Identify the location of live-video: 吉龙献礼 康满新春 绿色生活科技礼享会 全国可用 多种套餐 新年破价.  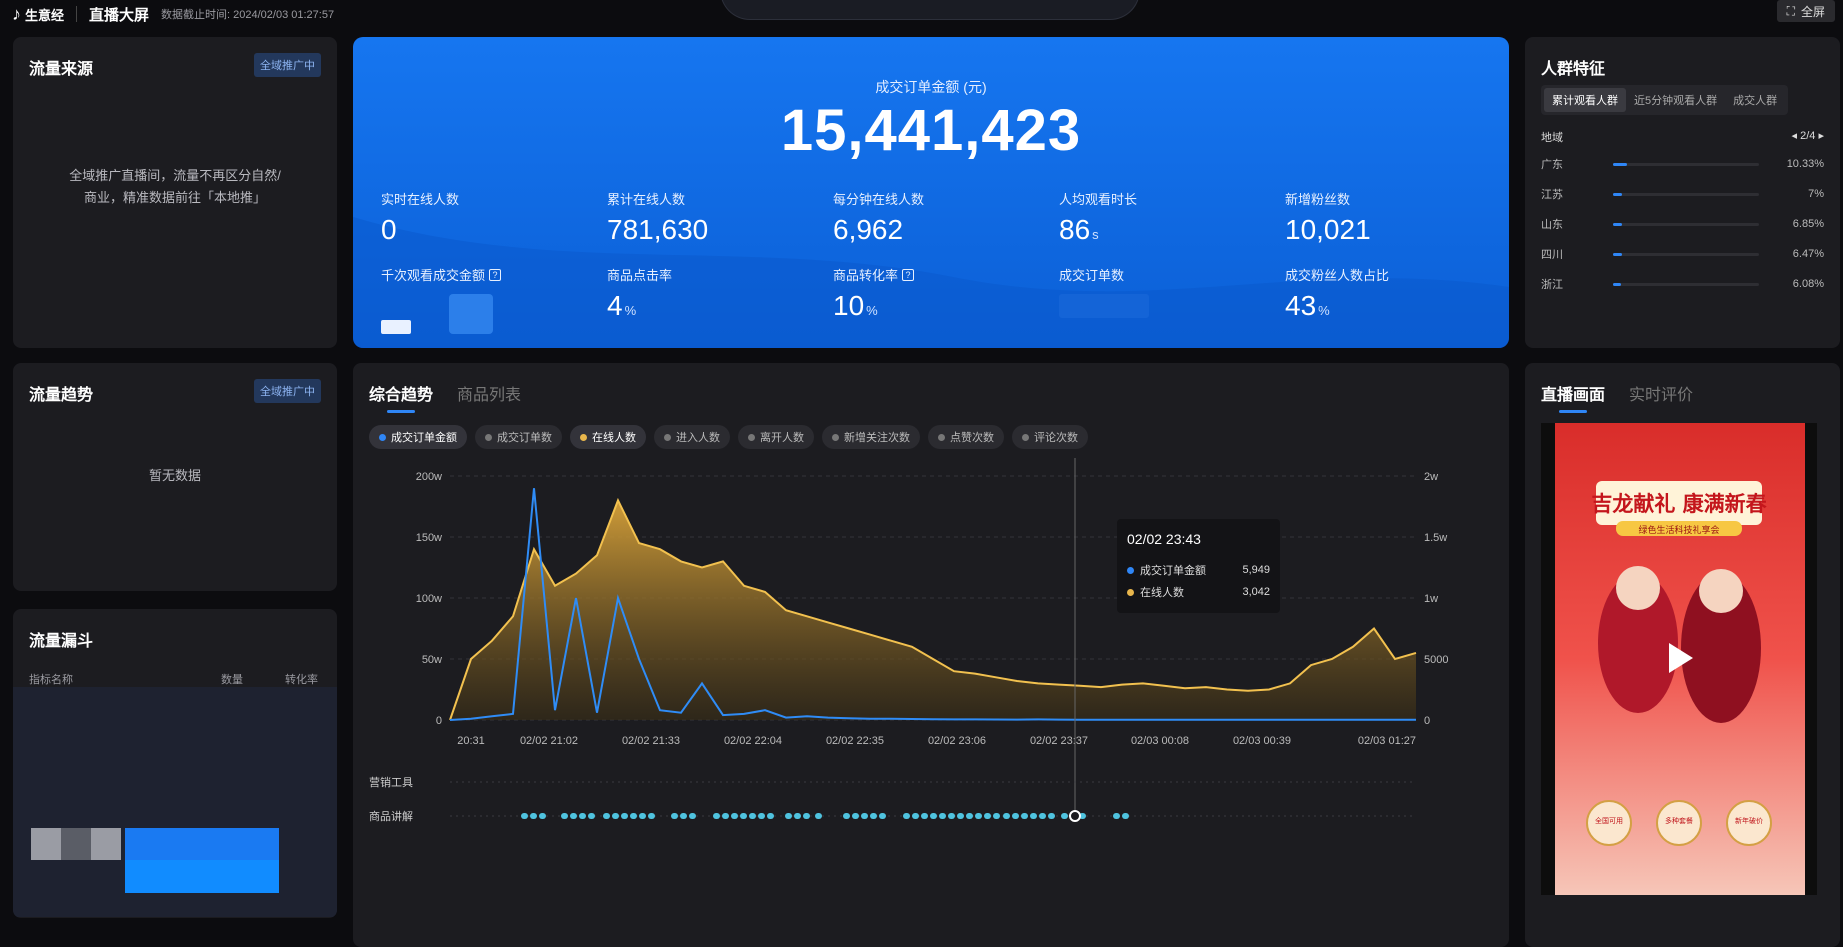
(1679, 659).